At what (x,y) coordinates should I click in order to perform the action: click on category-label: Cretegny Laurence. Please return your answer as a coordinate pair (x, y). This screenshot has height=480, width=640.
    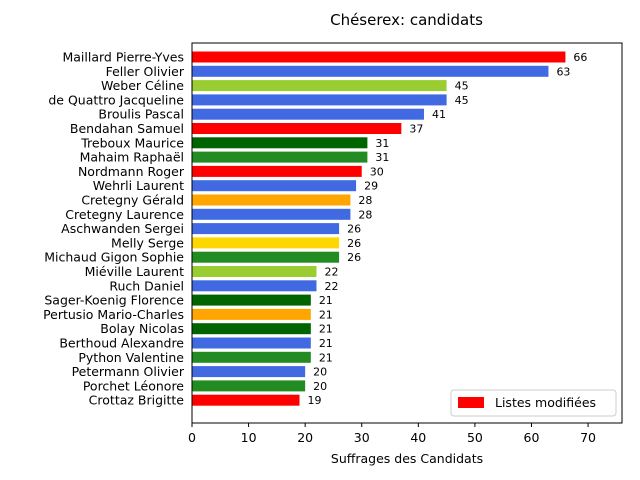
    Looking at the image, I should click on (124, 214).